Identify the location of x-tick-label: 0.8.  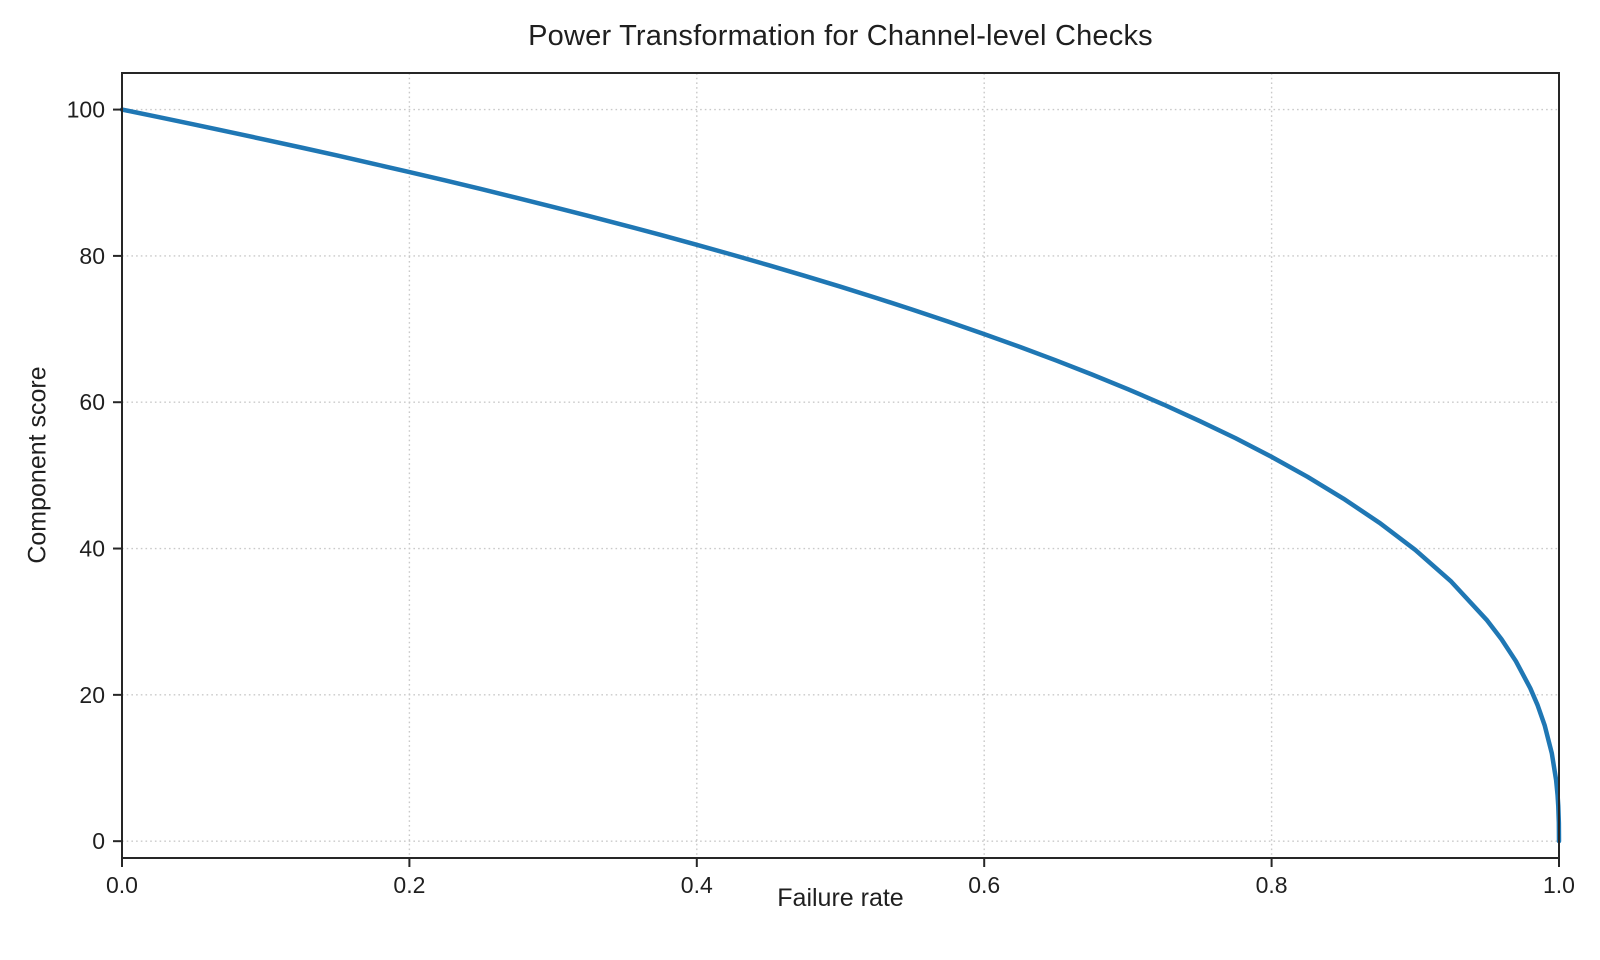
(1272, 885).